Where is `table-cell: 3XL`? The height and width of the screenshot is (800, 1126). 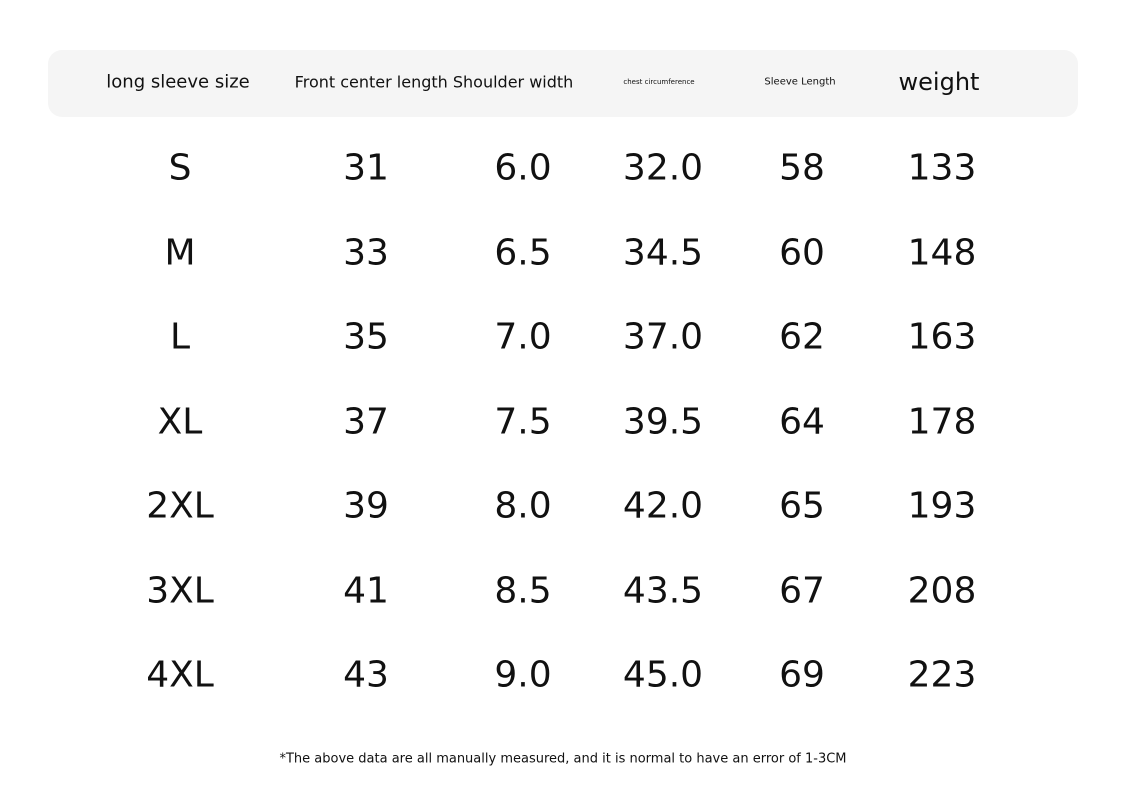 table-cell: 3XL is located at coordinates (180, 590).